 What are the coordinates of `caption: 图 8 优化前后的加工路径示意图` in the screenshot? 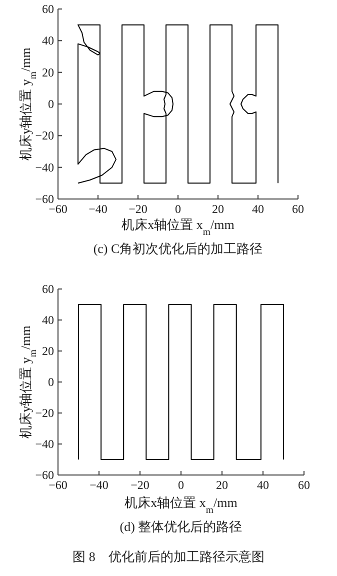 It's located at (168, 556).